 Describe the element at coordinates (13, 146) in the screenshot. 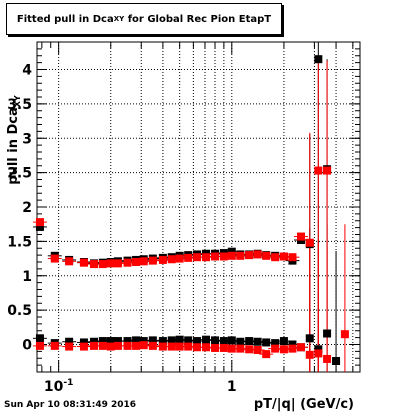

I see `y-axis-label-main: pull in Dca` at that location.